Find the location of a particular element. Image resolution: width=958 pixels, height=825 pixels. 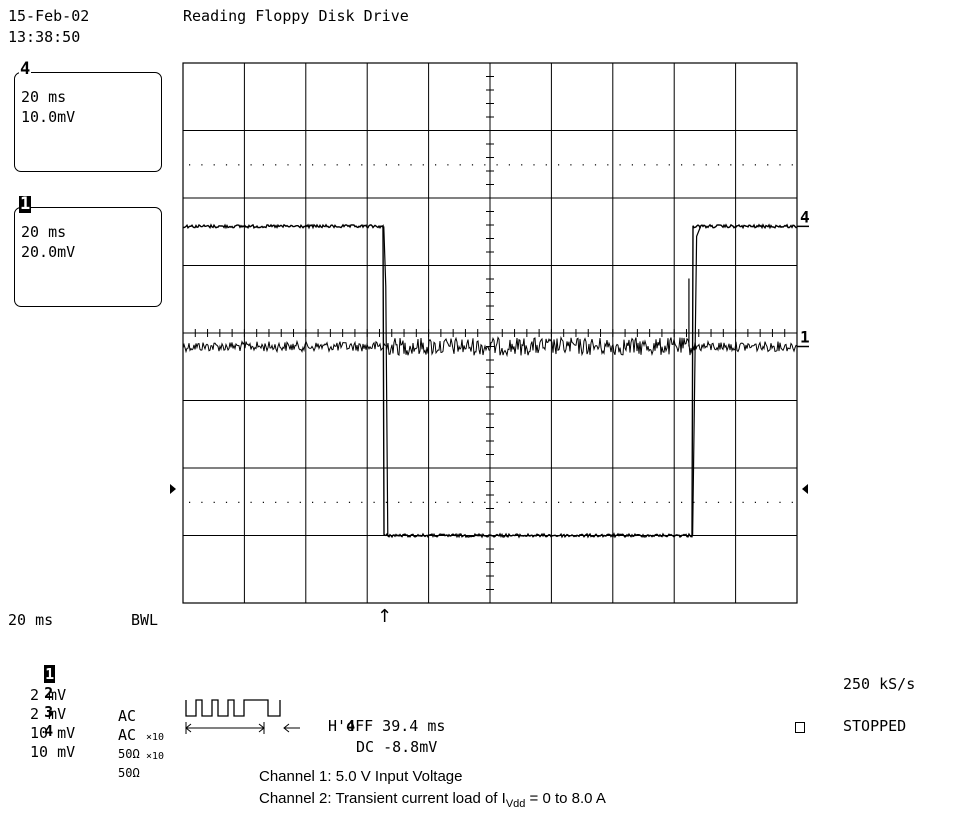

readout-channel-3: 3 10 mV 50Ω is located at coordinates (93, 733).